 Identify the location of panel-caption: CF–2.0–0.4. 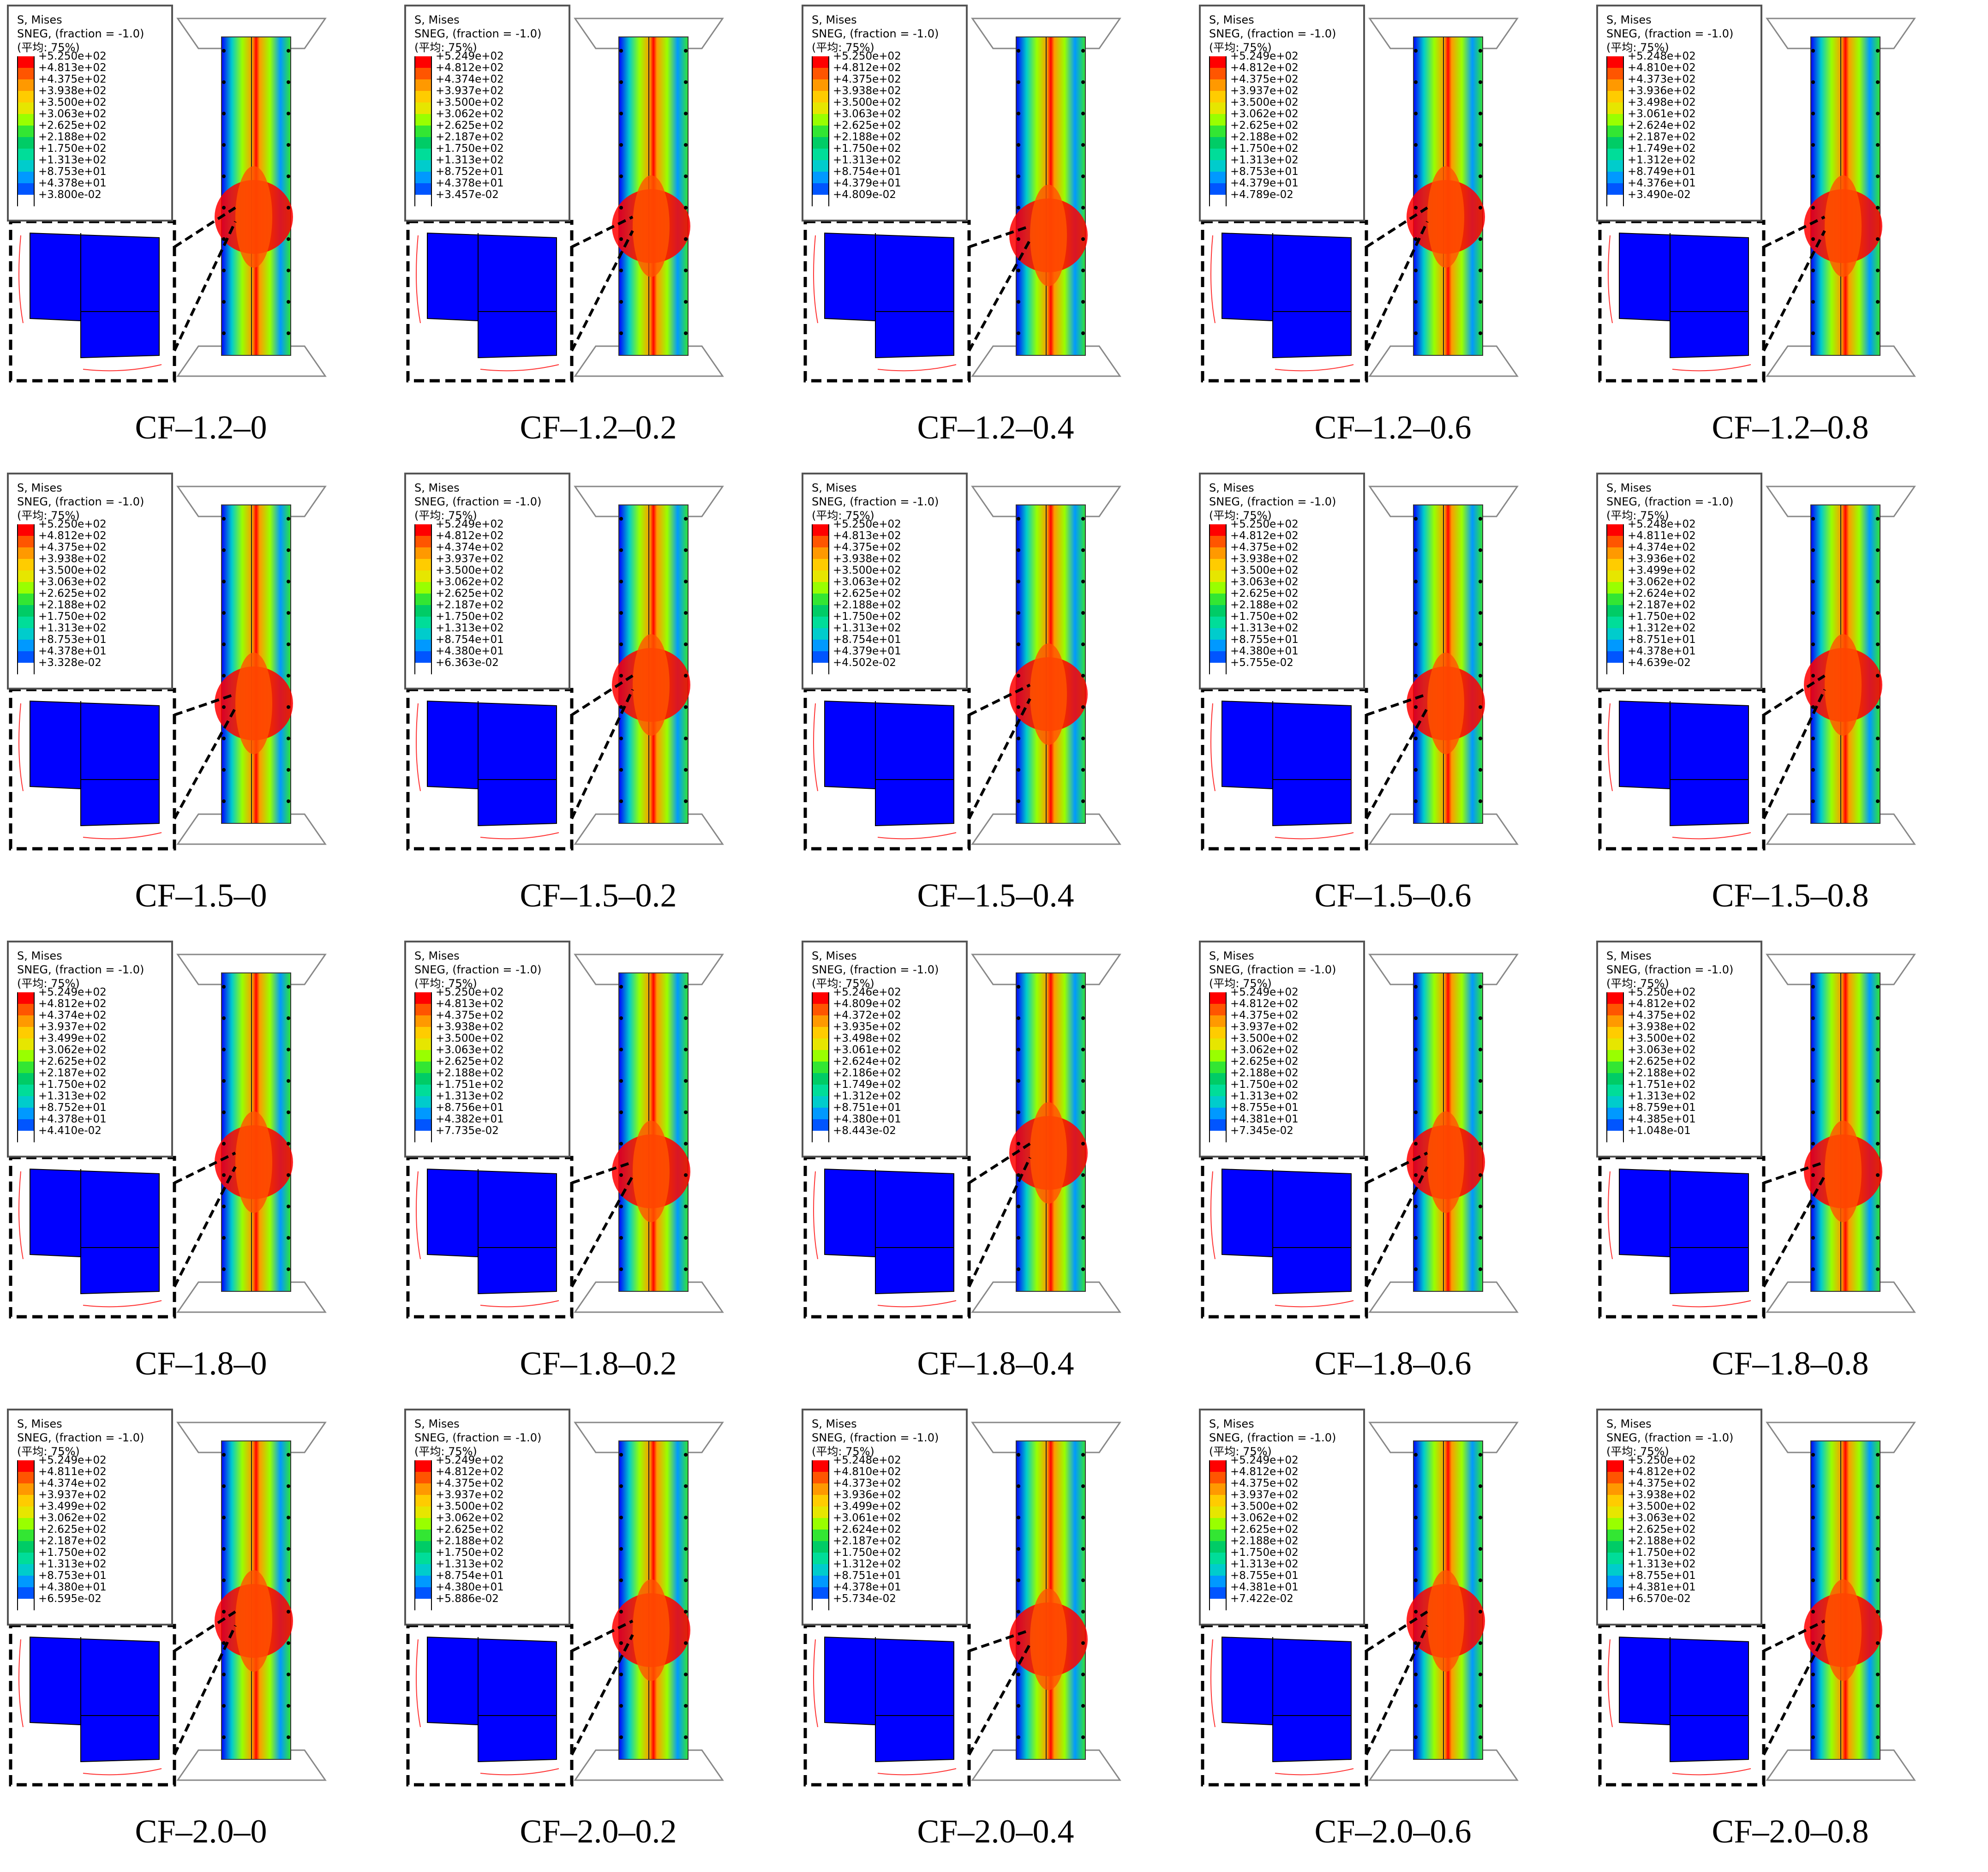
(995, 1831).